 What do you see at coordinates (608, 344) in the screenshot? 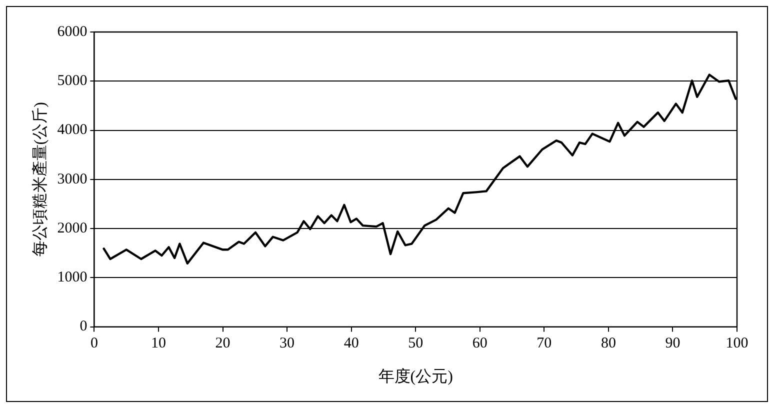
I see `x-tick-label: 80` at bounding box center [608, 344].